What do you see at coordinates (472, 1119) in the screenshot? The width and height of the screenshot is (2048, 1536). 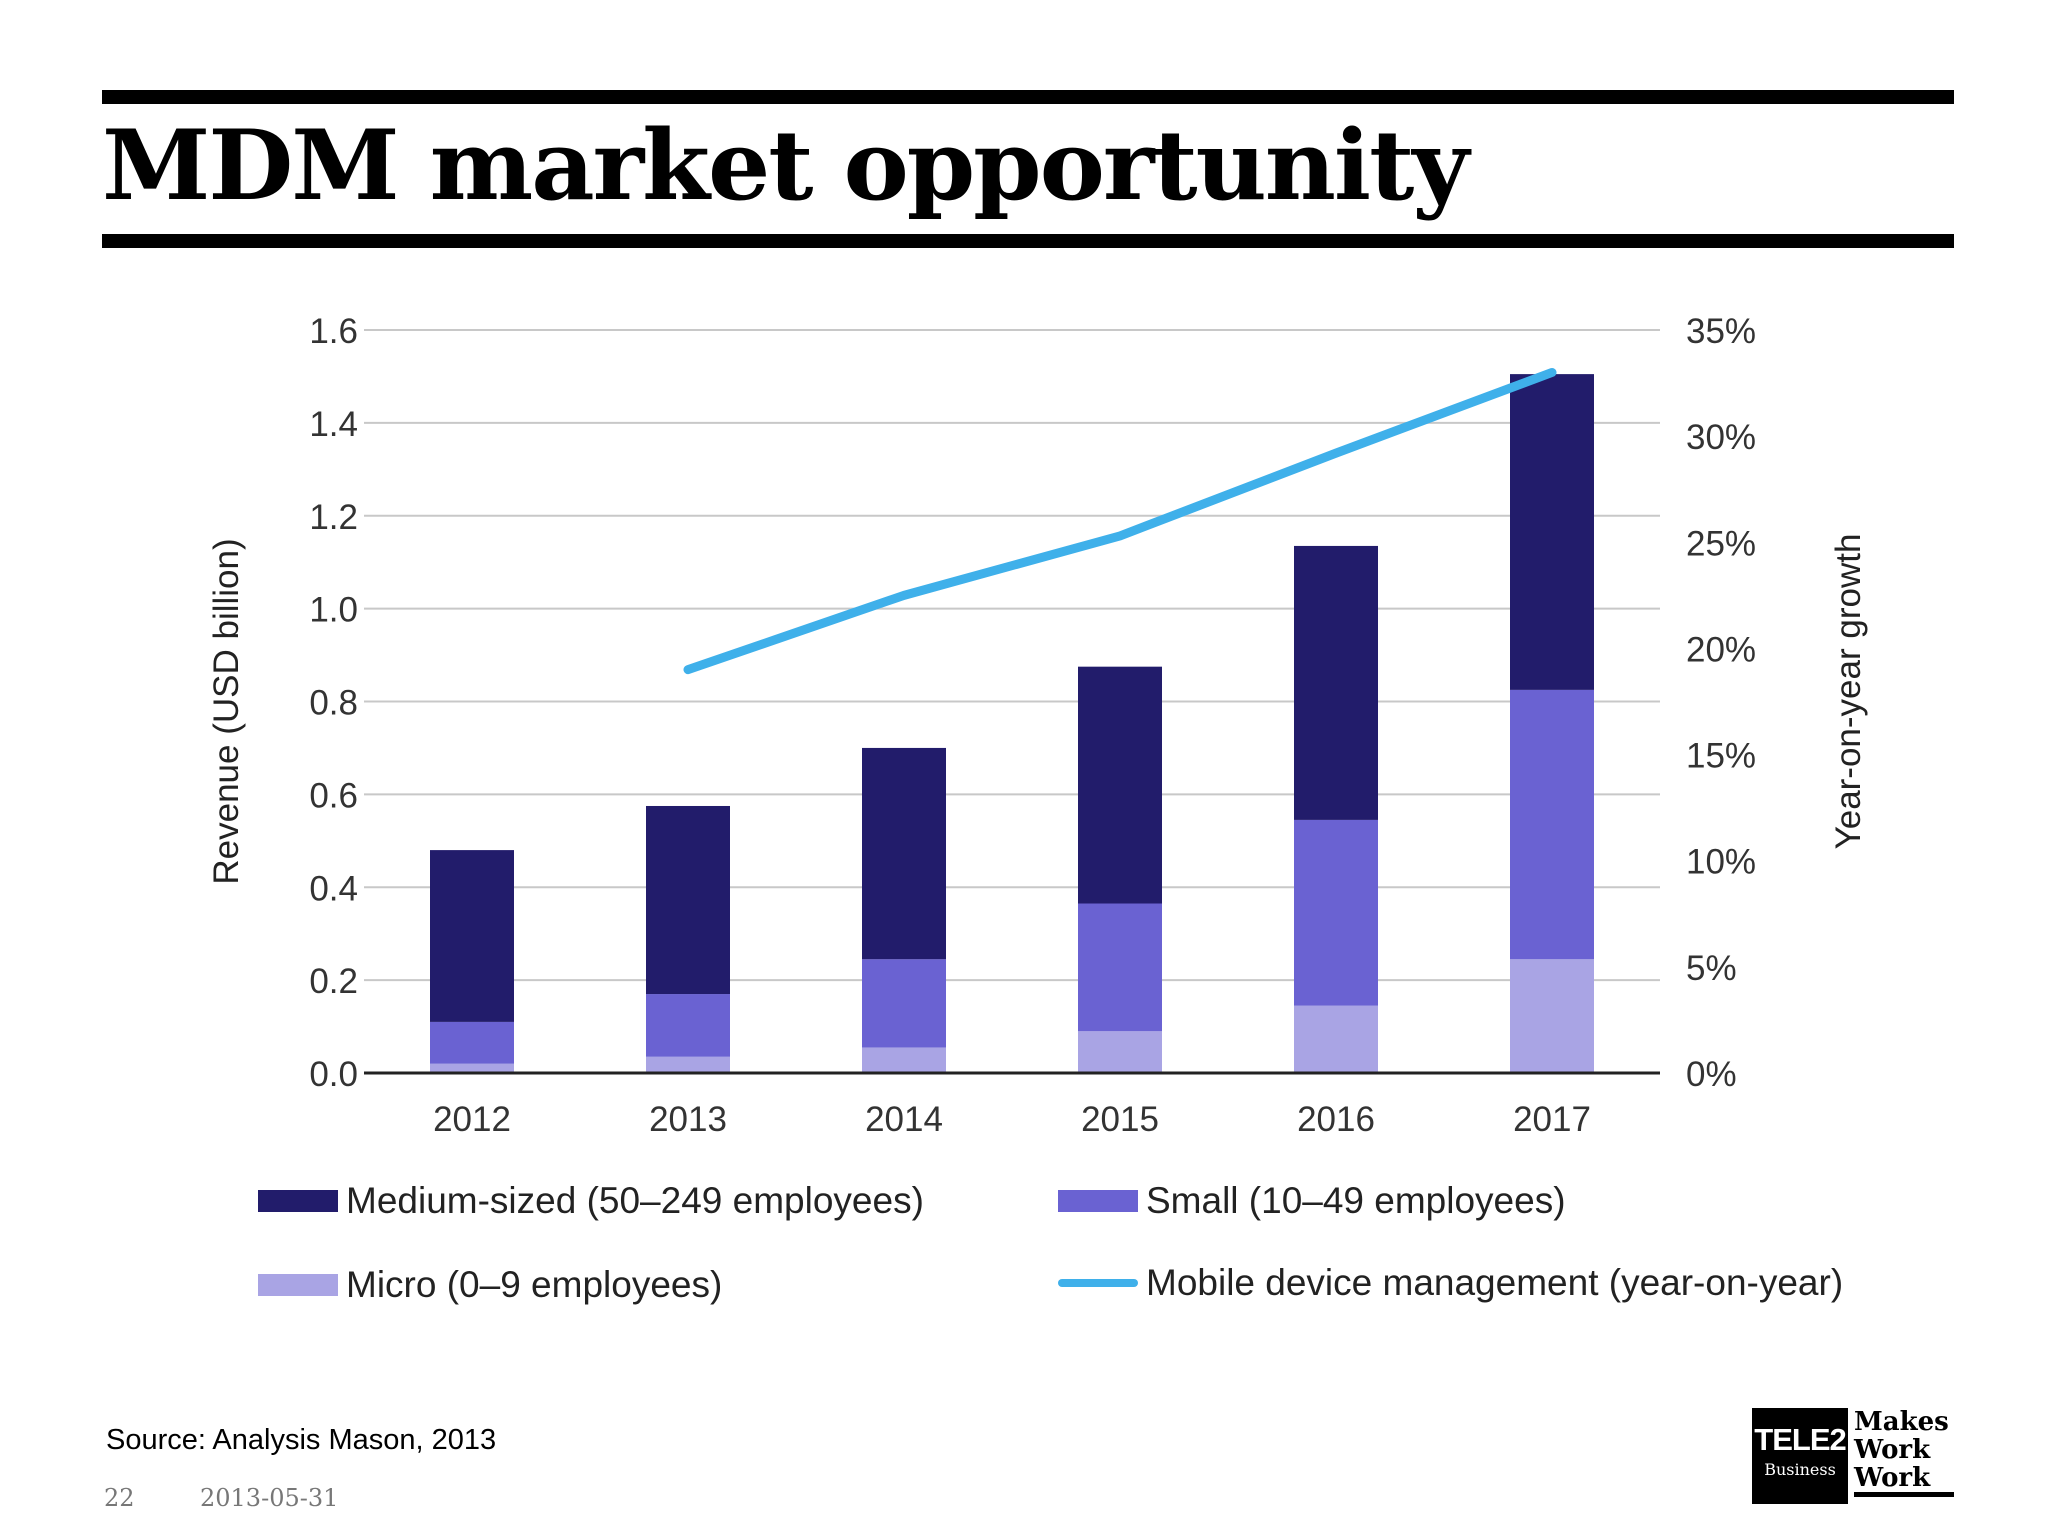 I see `x-tick-label: 2012` at bounding box center [472, 1119].